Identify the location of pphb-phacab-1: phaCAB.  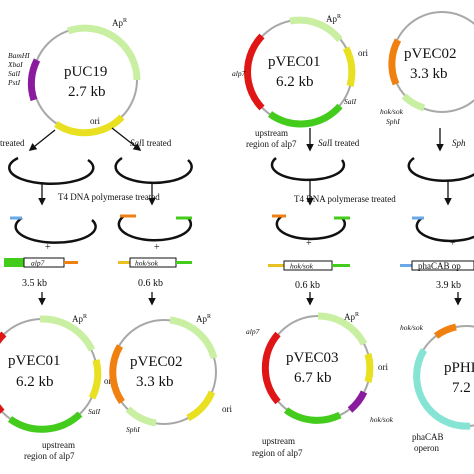
(428, 437).